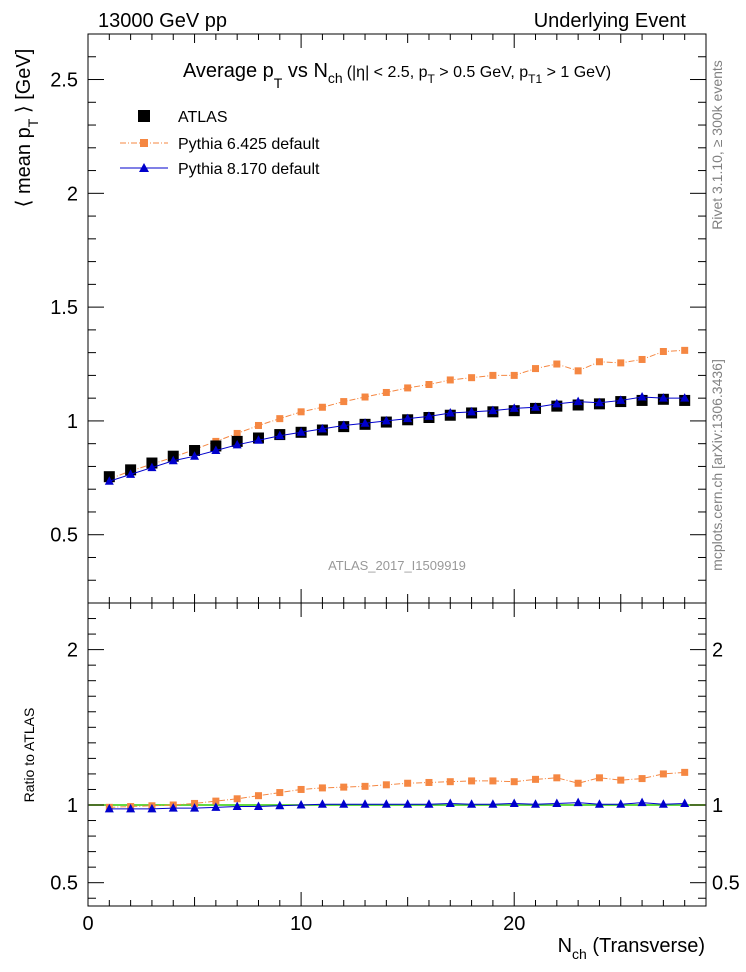 The height and width of the screenshot is (972, 746). Describe the element at coordinates (397, 789) in the screenshot. I see `ratio-pythia6-line` at that location.